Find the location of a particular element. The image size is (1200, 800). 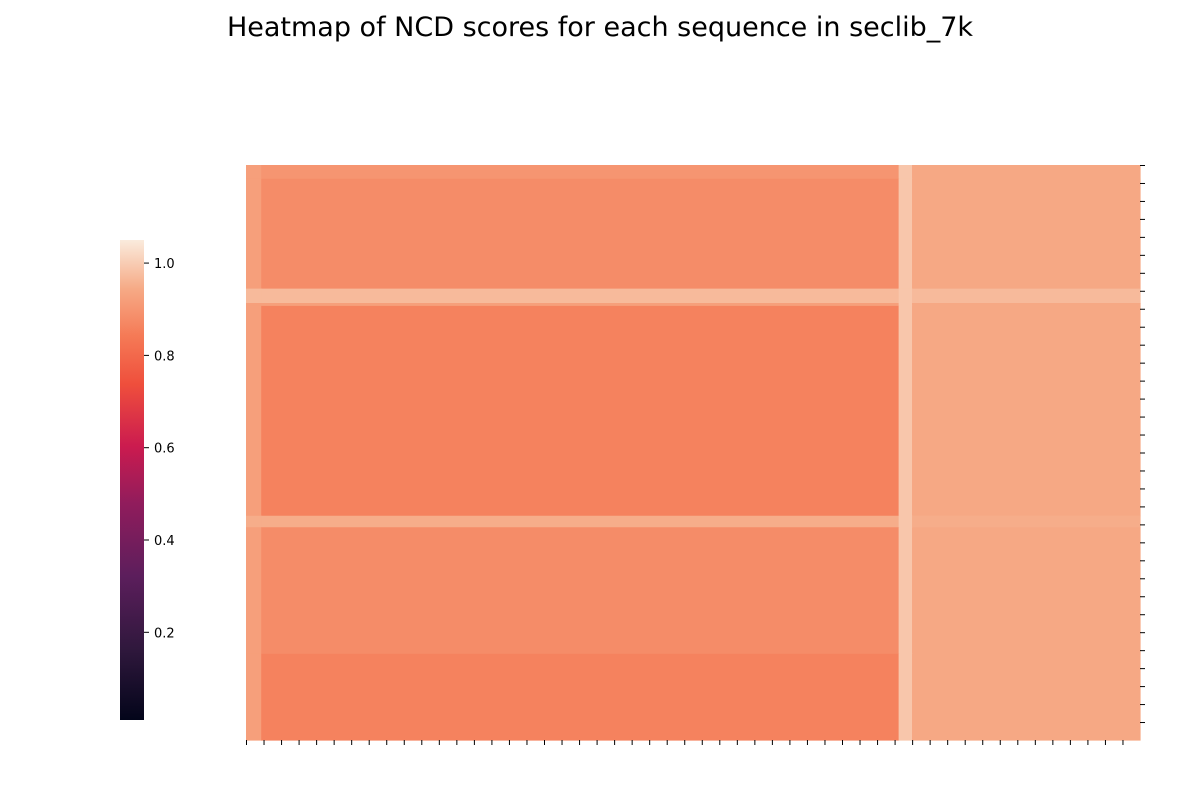

colorbar-tick-label: 0.2 is located at coordinates (164, 633).